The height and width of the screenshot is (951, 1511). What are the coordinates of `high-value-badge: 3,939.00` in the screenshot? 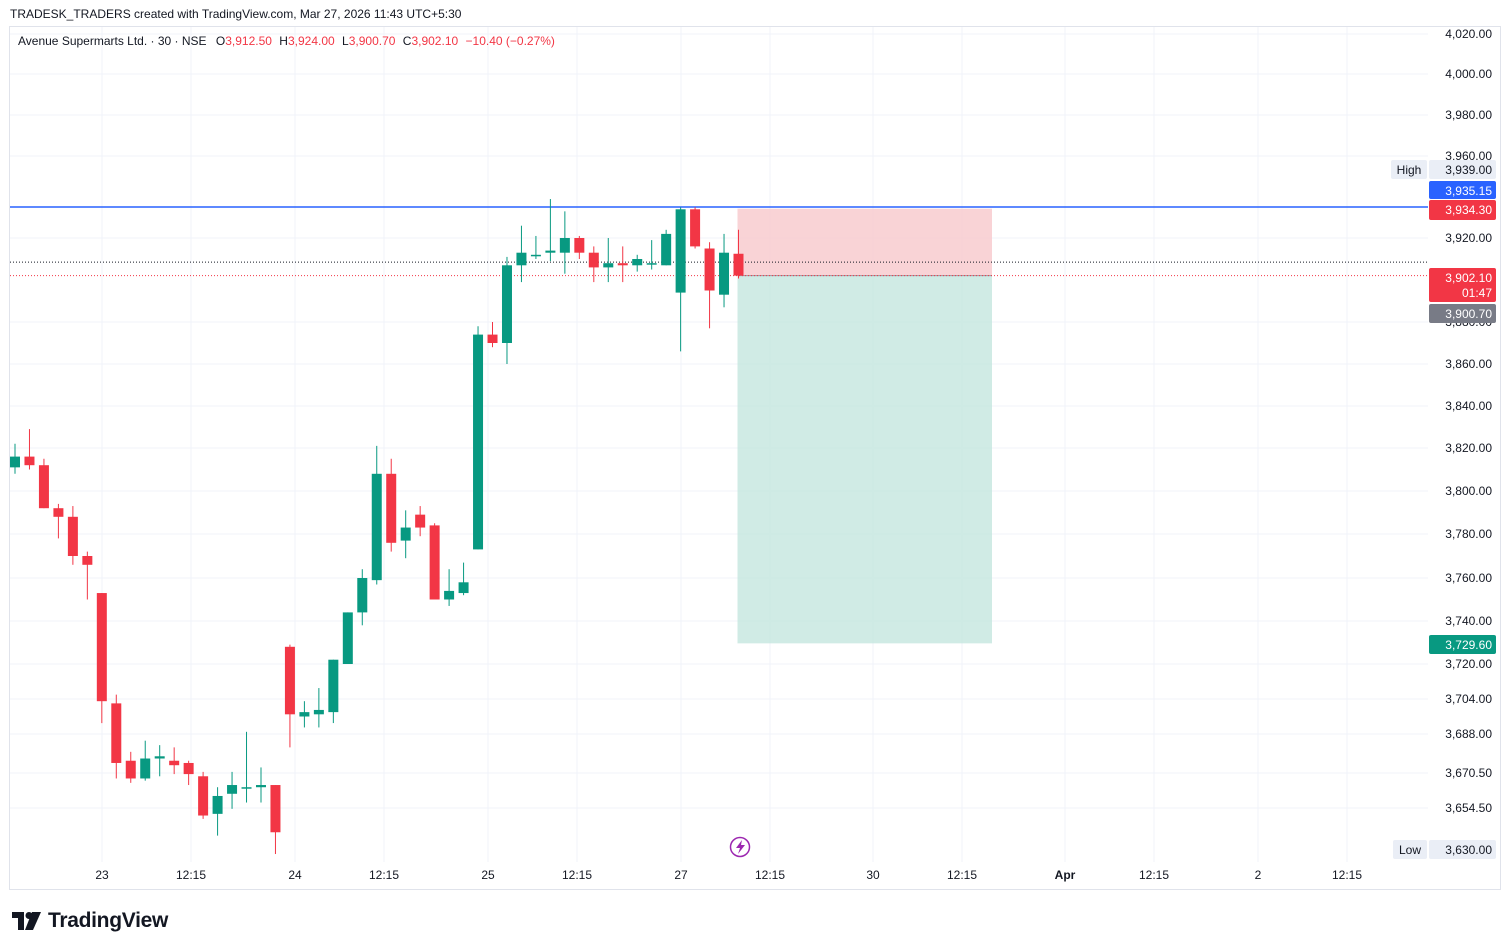 It's located at (1462, 169).